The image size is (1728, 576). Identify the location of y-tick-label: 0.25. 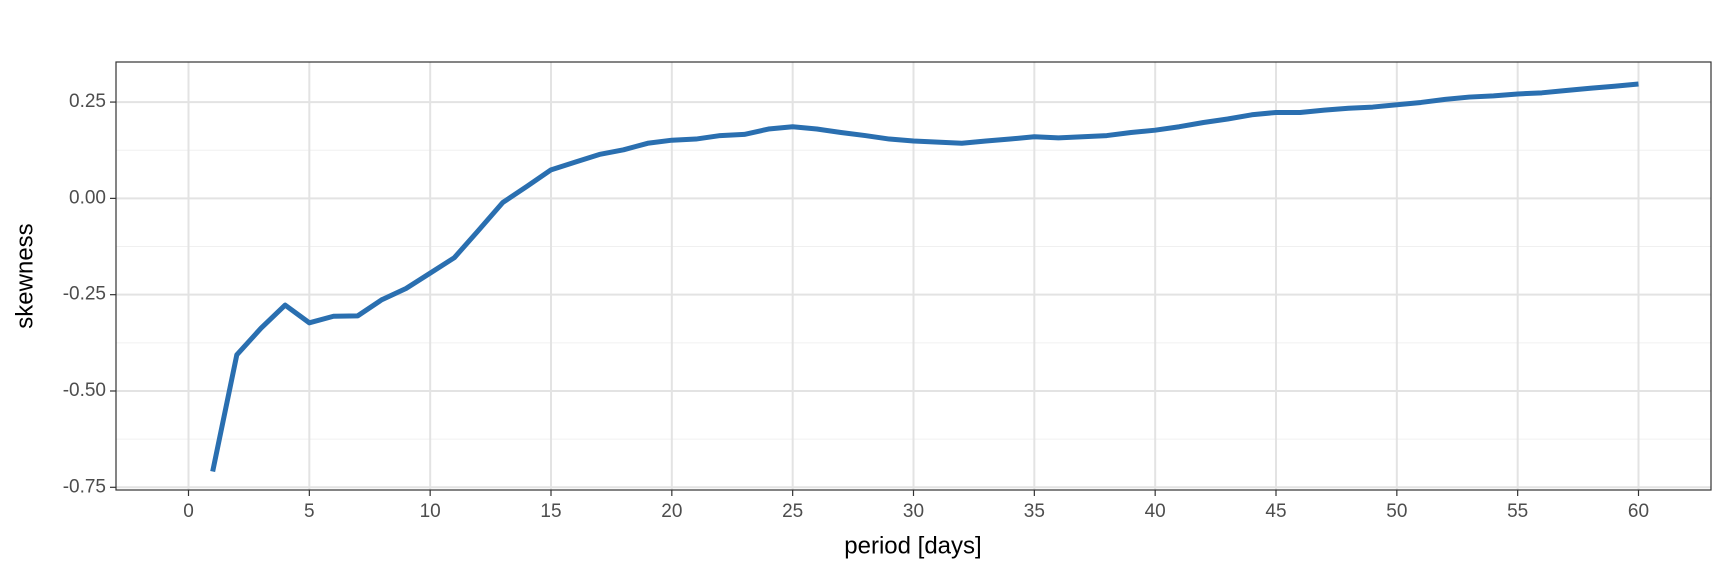
(87, 101).